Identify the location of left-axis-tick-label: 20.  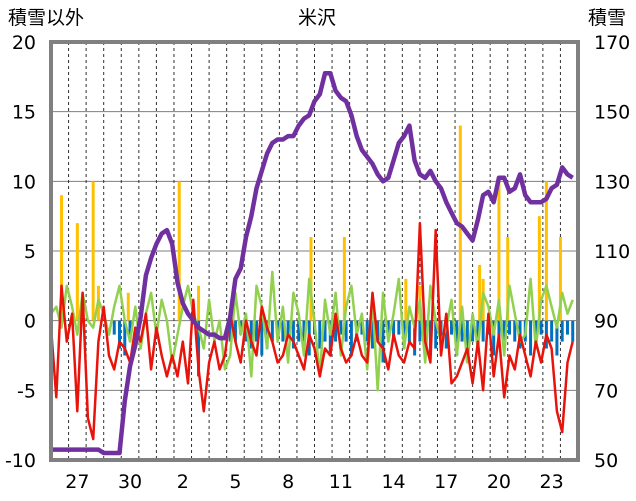
(24, 43).